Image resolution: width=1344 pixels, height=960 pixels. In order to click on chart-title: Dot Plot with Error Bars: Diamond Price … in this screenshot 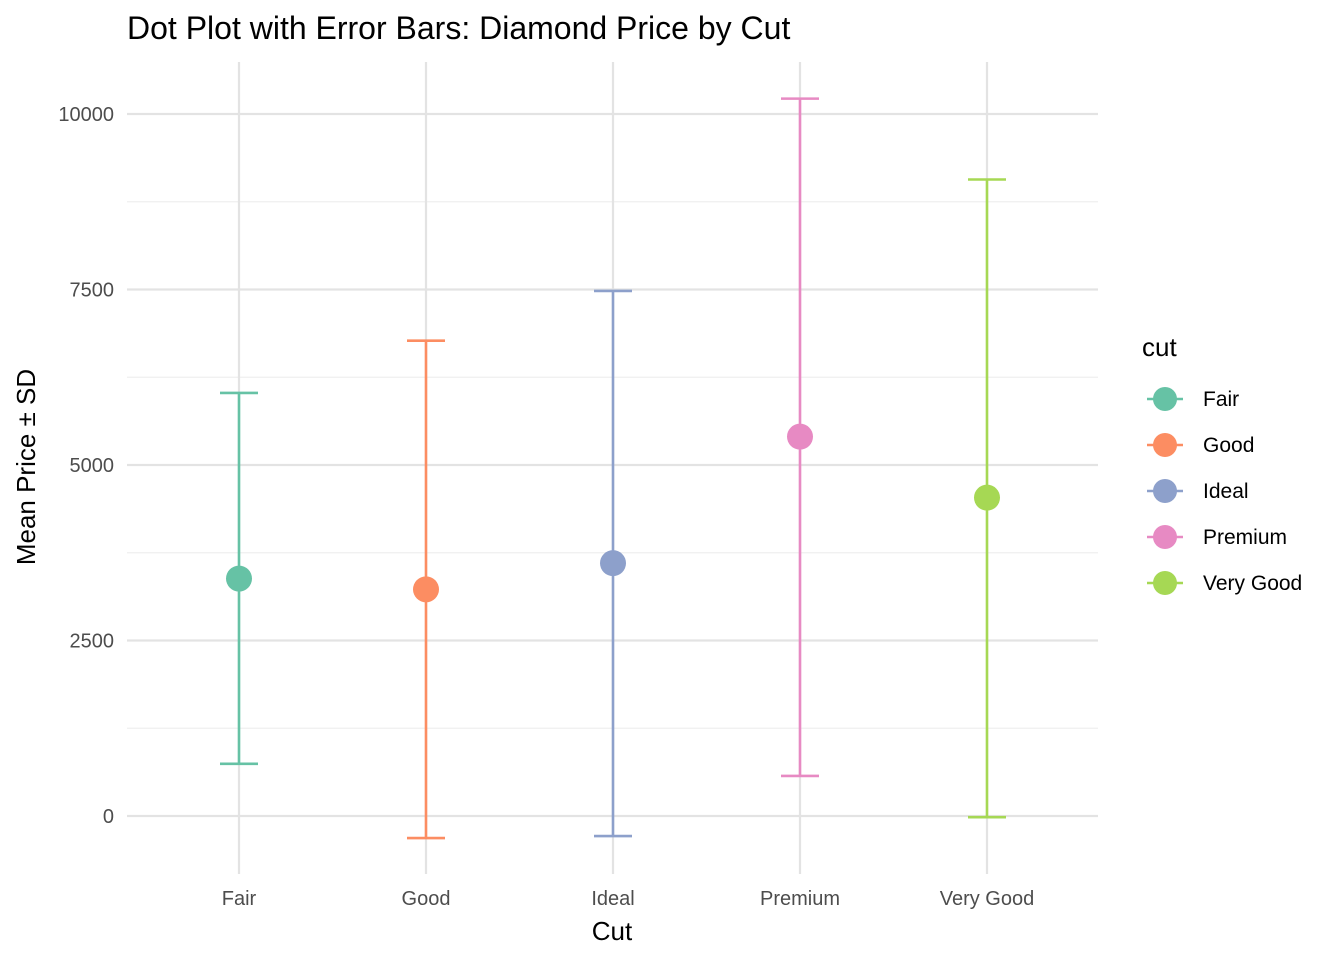, I will do `click(458, 28)`.